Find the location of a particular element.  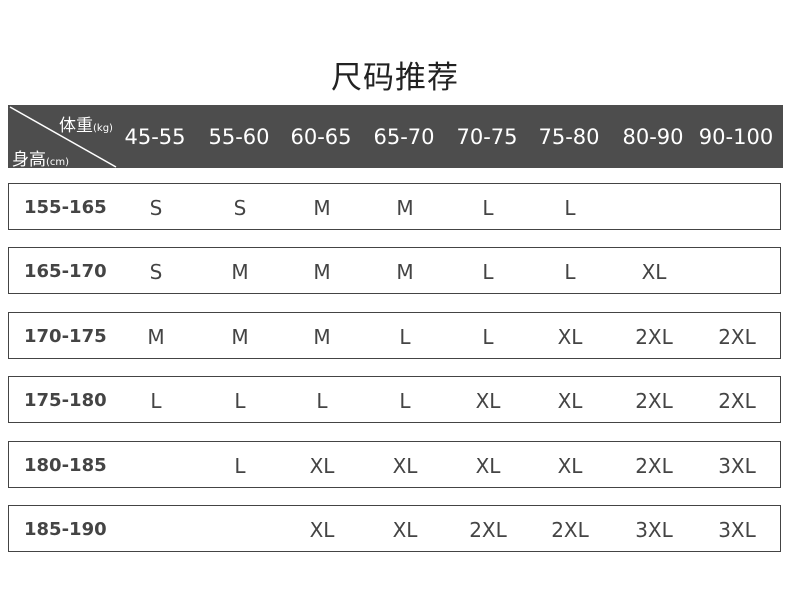

diagonal-divider is located at coordinates (63, 137).